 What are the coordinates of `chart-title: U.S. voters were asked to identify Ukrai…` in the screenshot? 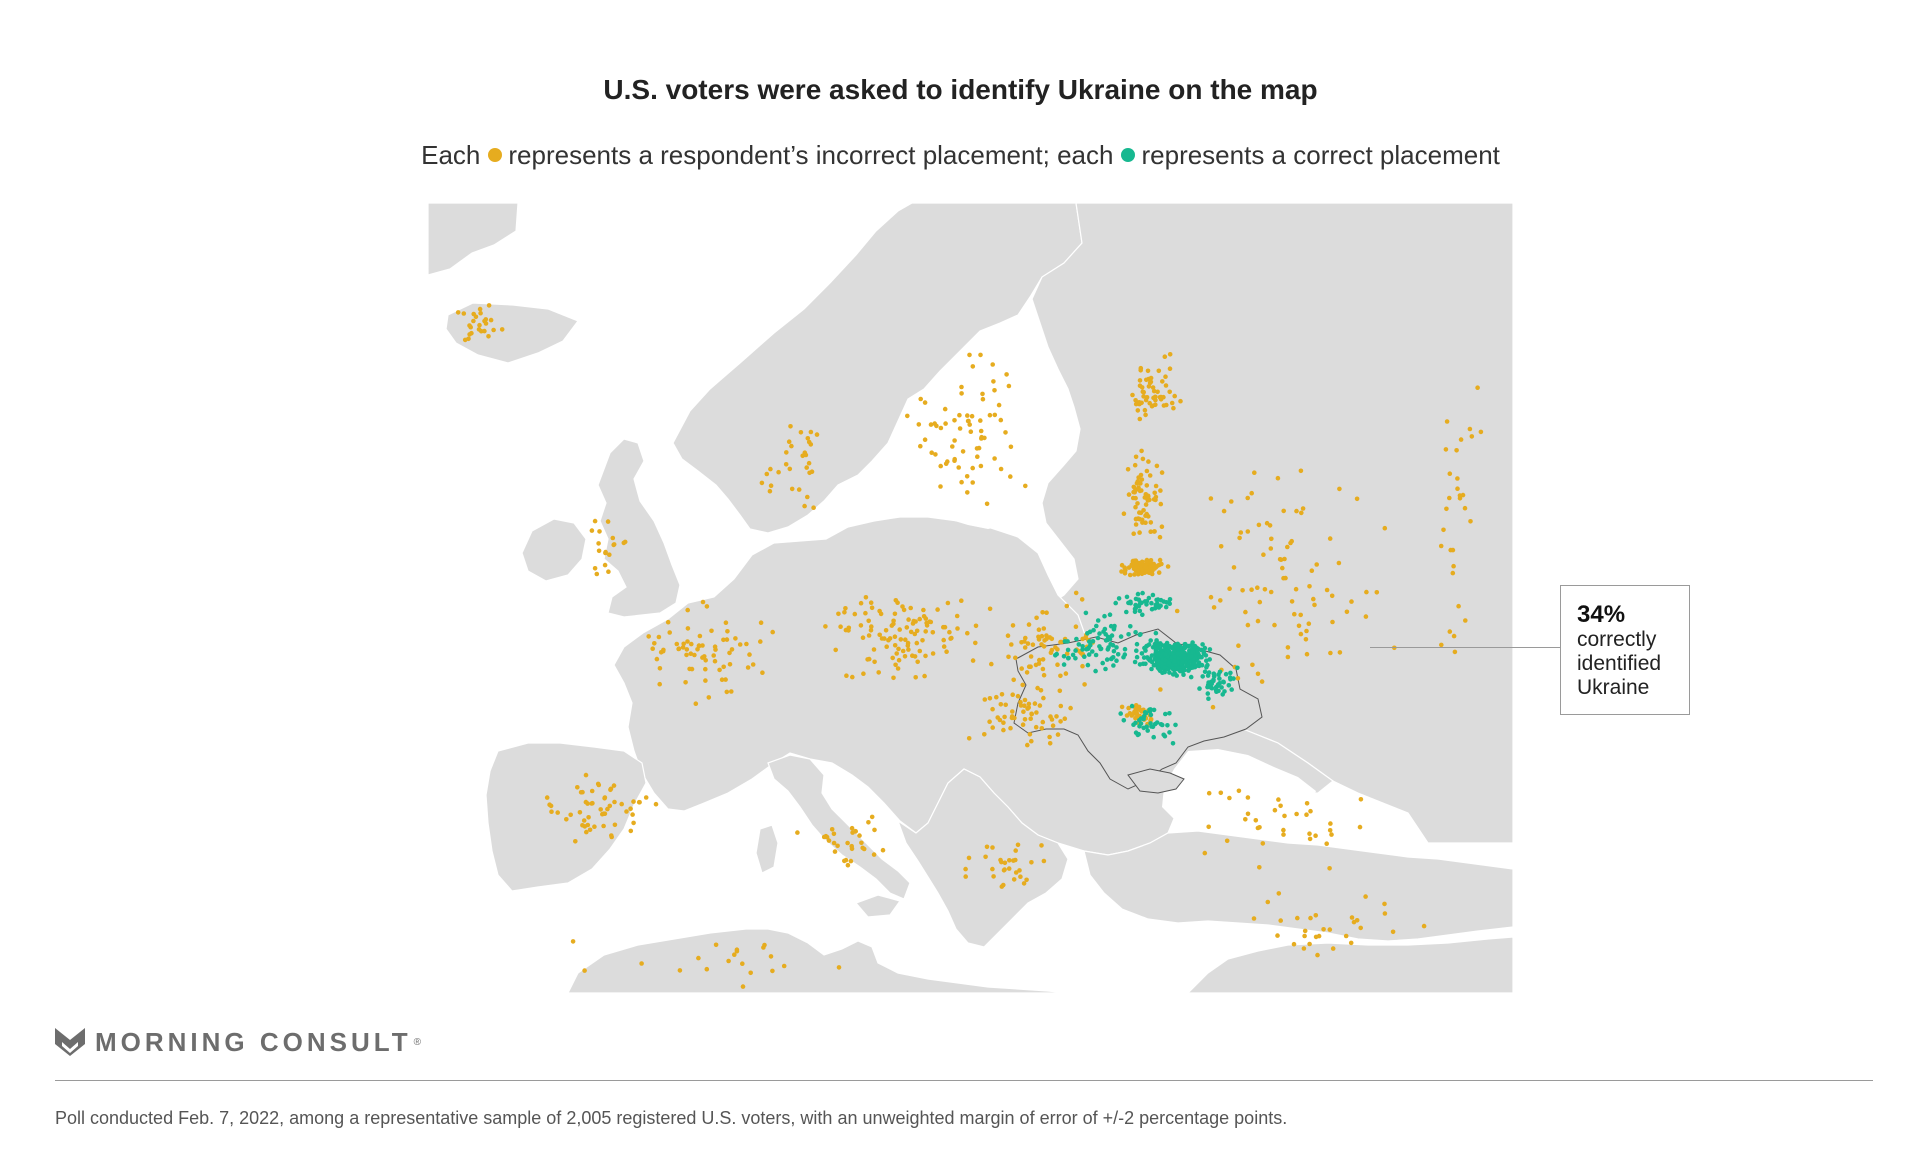 It's located at (960, 89).